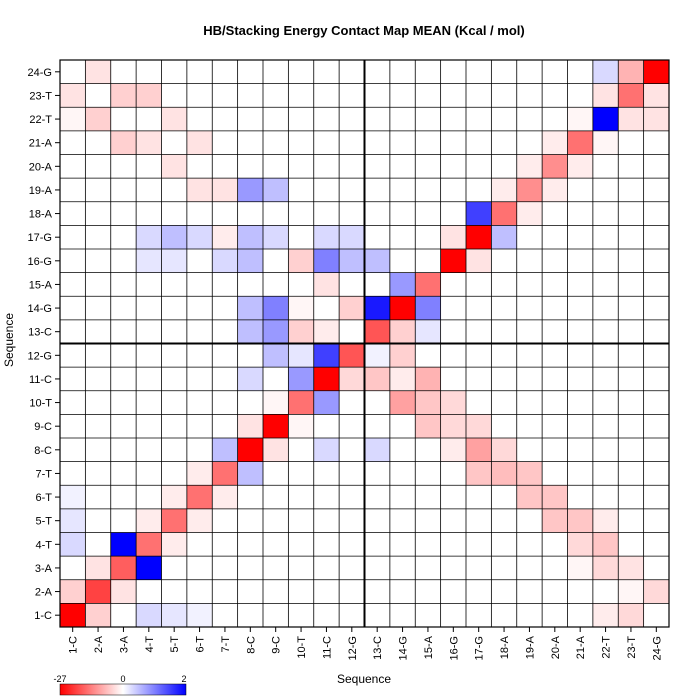 The width and height of the screenshot is (700, 700). What do you see at coordinates (378, 648) in the screenshot?
I see `x-tick-label: 13-C` at bounding box center [378, 648].